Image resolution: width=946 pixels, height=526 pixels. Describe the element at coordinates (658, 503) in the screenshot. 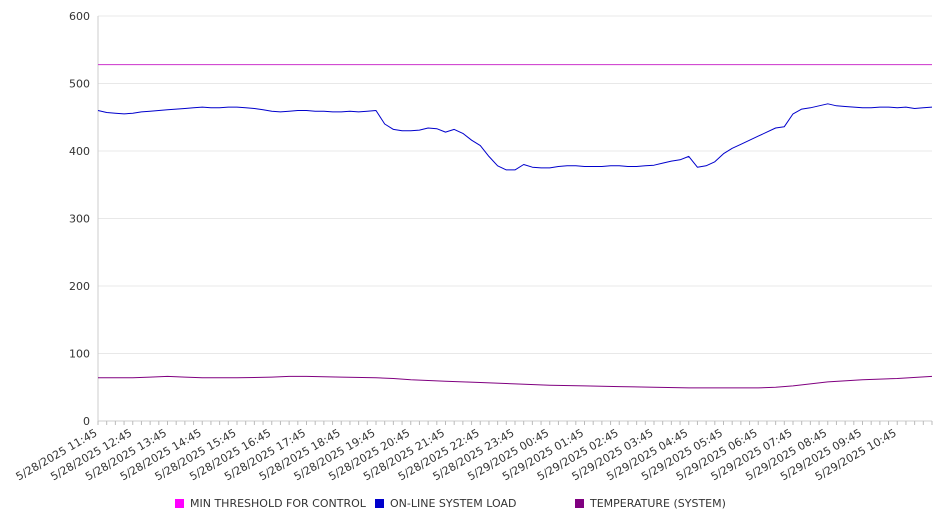

I see `legend-label: TEMPERATURE (SYSTEM)` at that location.